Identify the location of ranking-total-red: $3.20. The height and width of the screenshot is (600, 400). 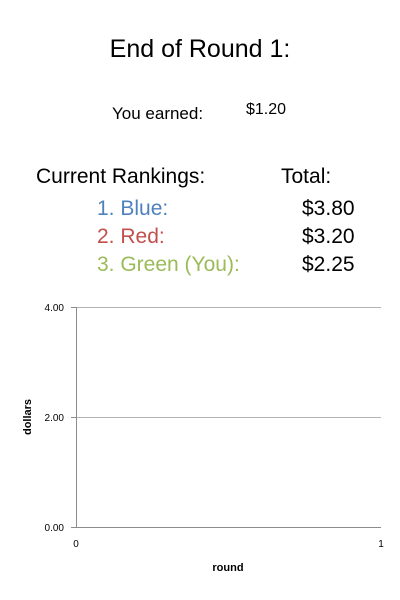
(328, 236).